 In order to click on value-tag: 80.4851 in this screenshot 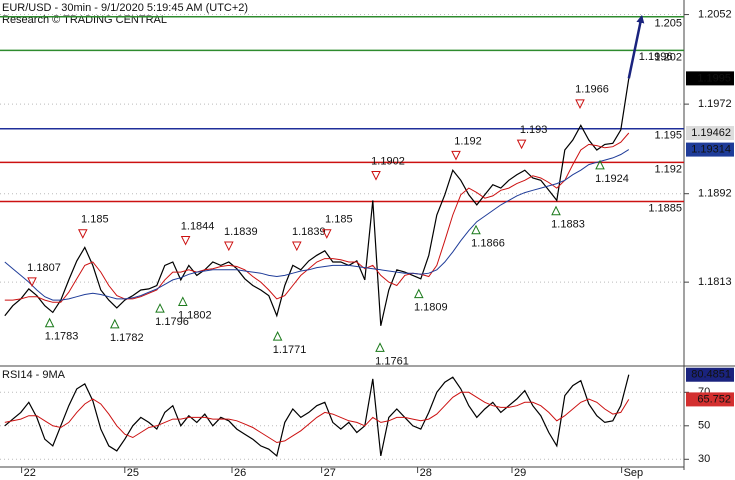, I will do `click(711, 375)`.